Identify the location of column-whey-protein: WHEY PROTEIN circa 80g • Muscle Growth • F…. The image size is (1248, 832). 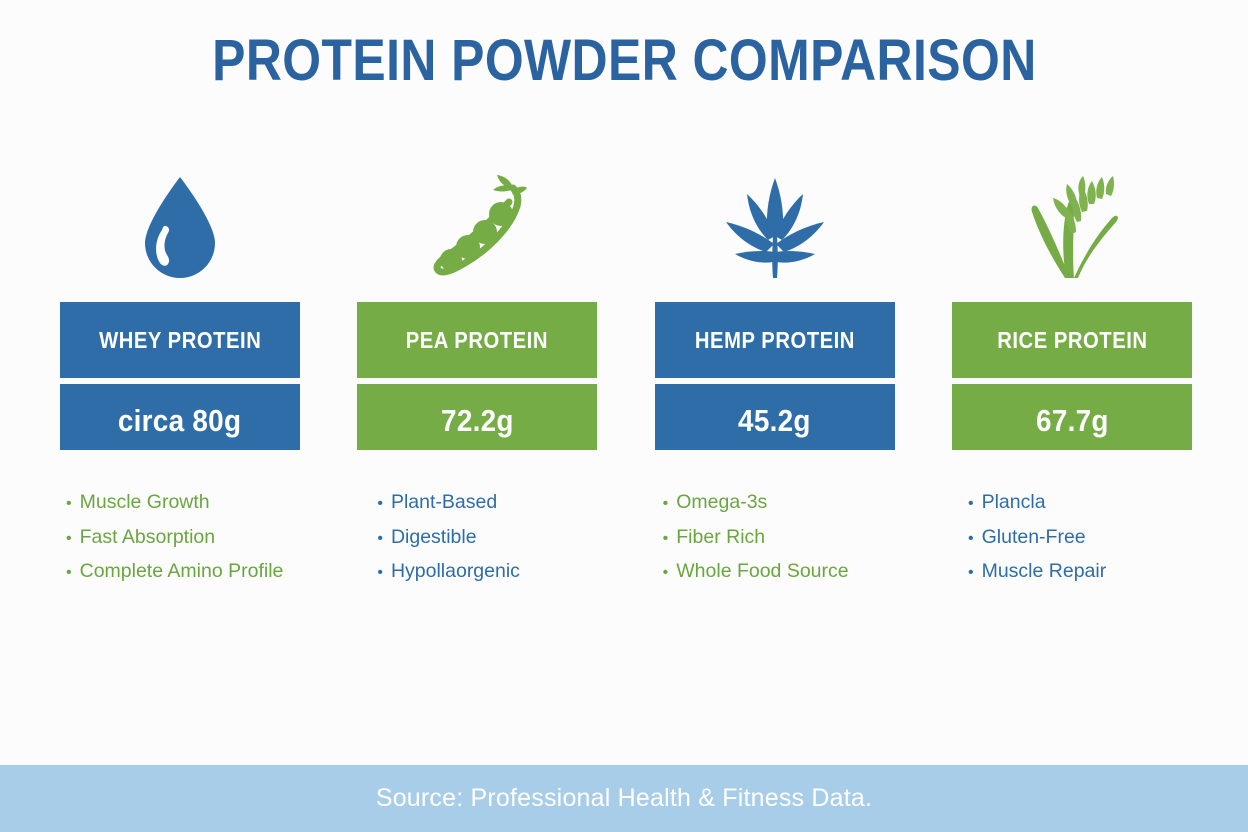
(180, 383).